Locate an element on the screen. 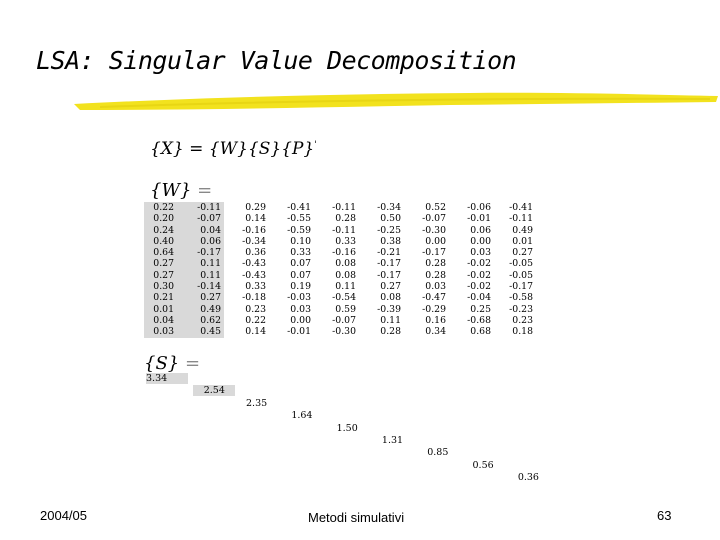  w-matrix-cell: 0.52 is located at coordinates (435, 207).